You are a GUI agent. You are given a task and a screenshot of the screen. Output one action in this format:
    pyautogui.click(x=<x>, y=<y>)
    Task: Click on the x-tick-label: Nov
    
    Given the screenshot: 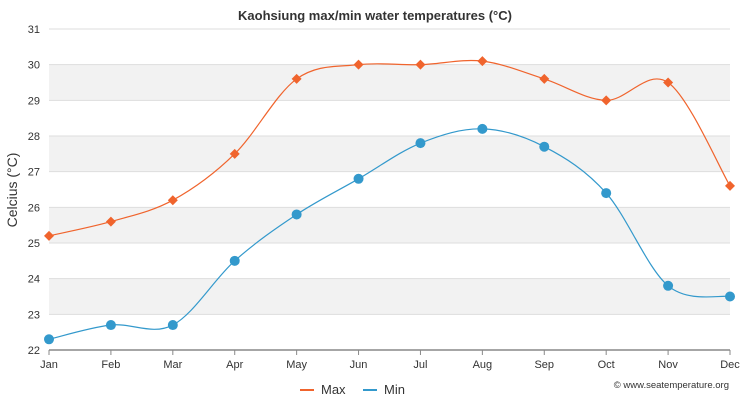 What is the action you would take?
    pyautogui.click(x=668, y=365)
    